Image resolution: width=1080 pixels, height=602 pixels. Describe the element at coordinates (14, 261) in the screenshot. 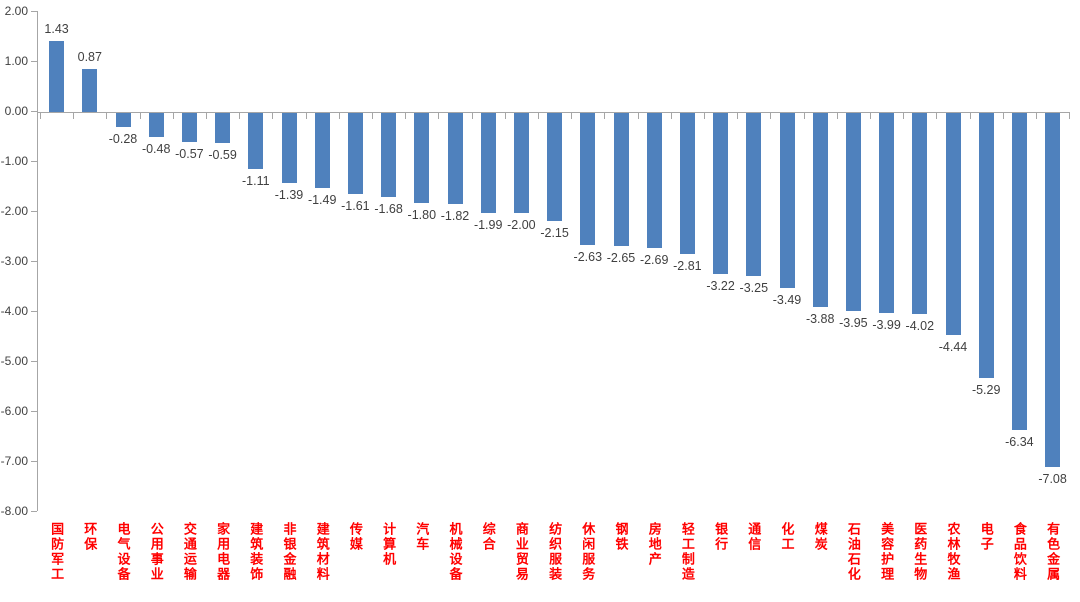

I see `y-axis-tick-label: -3.00` at that location.